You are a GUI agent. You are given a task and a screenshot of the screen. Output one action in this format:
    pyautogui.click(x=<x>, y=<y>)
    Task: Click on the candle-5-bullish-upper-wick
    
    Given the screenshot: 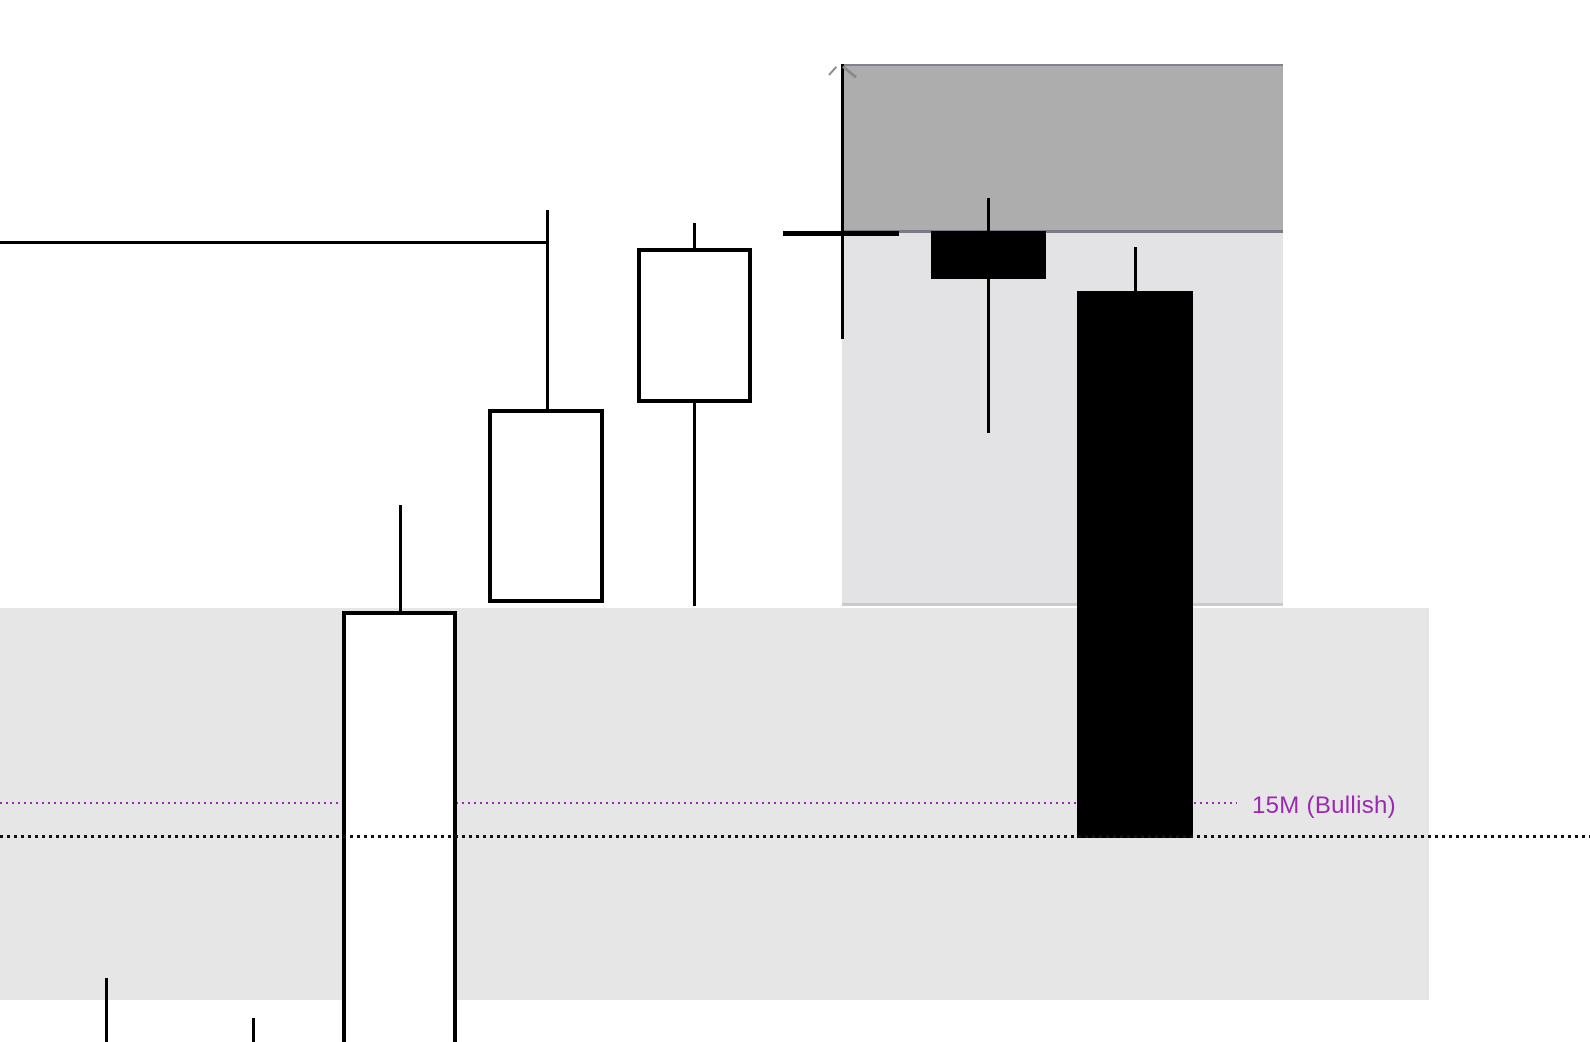 What is the action you would take?
    pyautogui.click(x=694, y=237)
    